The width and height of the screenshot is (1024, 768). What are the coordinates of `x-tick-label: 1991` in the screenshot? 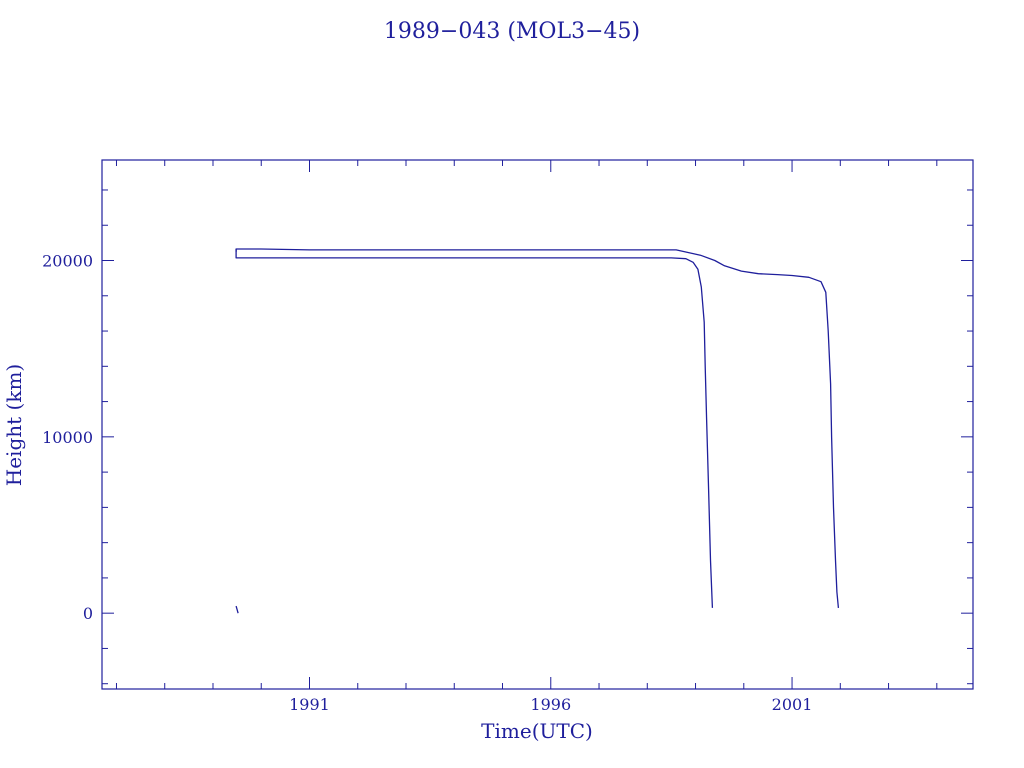 It's located at (309, 704).